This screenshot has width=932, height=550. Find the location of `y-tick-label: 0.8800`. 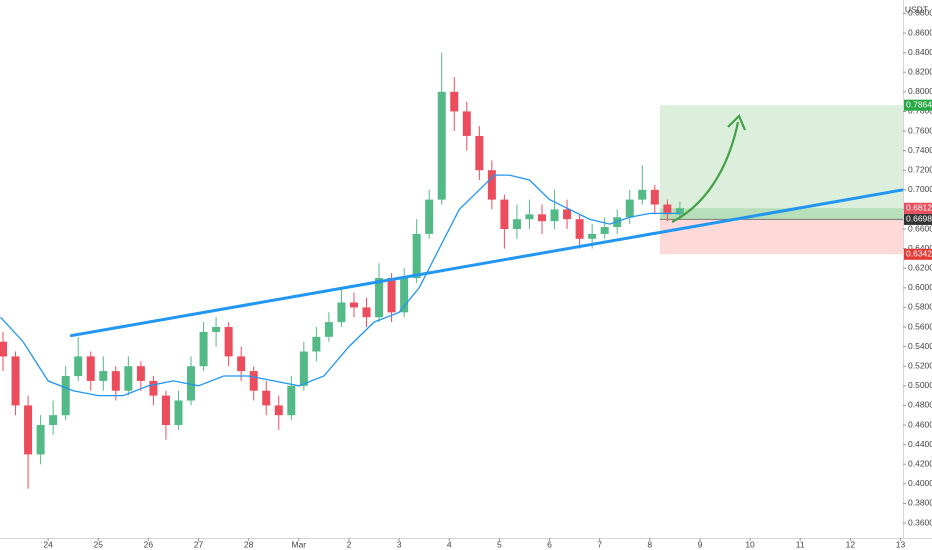

y-tick-label: 0.8800 is located at coordinates (920, 13).